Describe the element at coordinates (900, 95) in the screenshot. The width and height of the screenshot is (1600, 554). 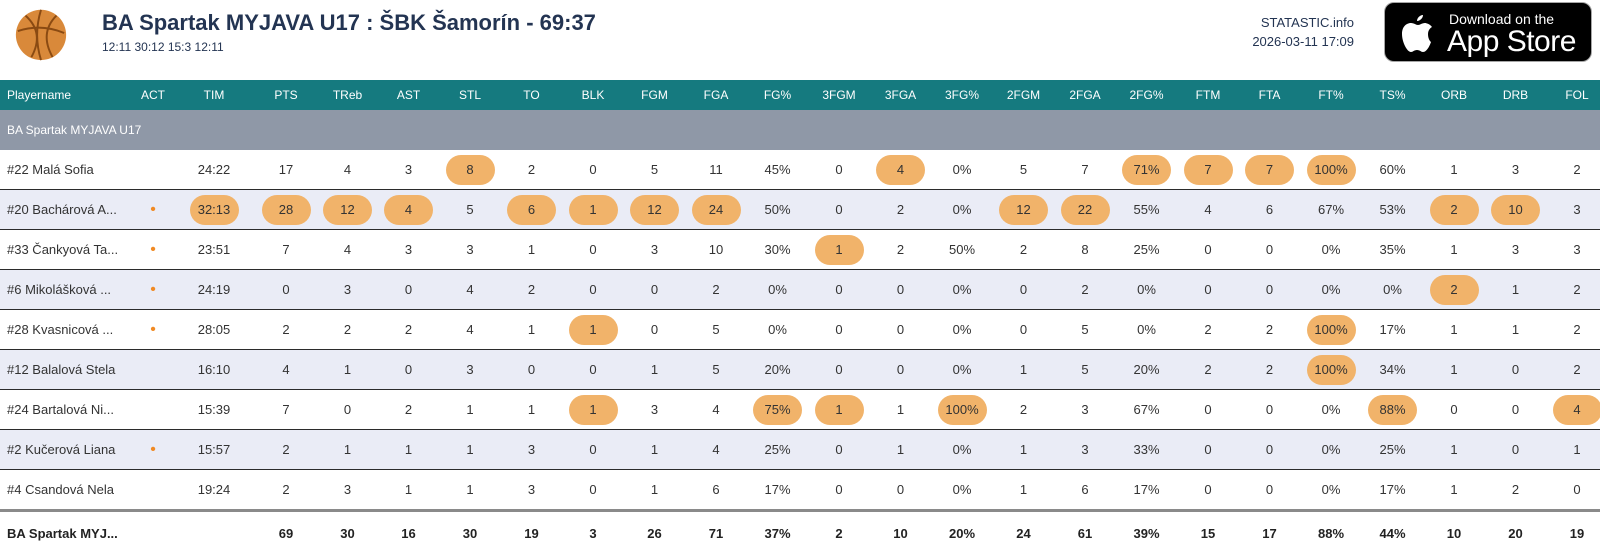
I see `column-header-3fga: 3FGA` at that location.